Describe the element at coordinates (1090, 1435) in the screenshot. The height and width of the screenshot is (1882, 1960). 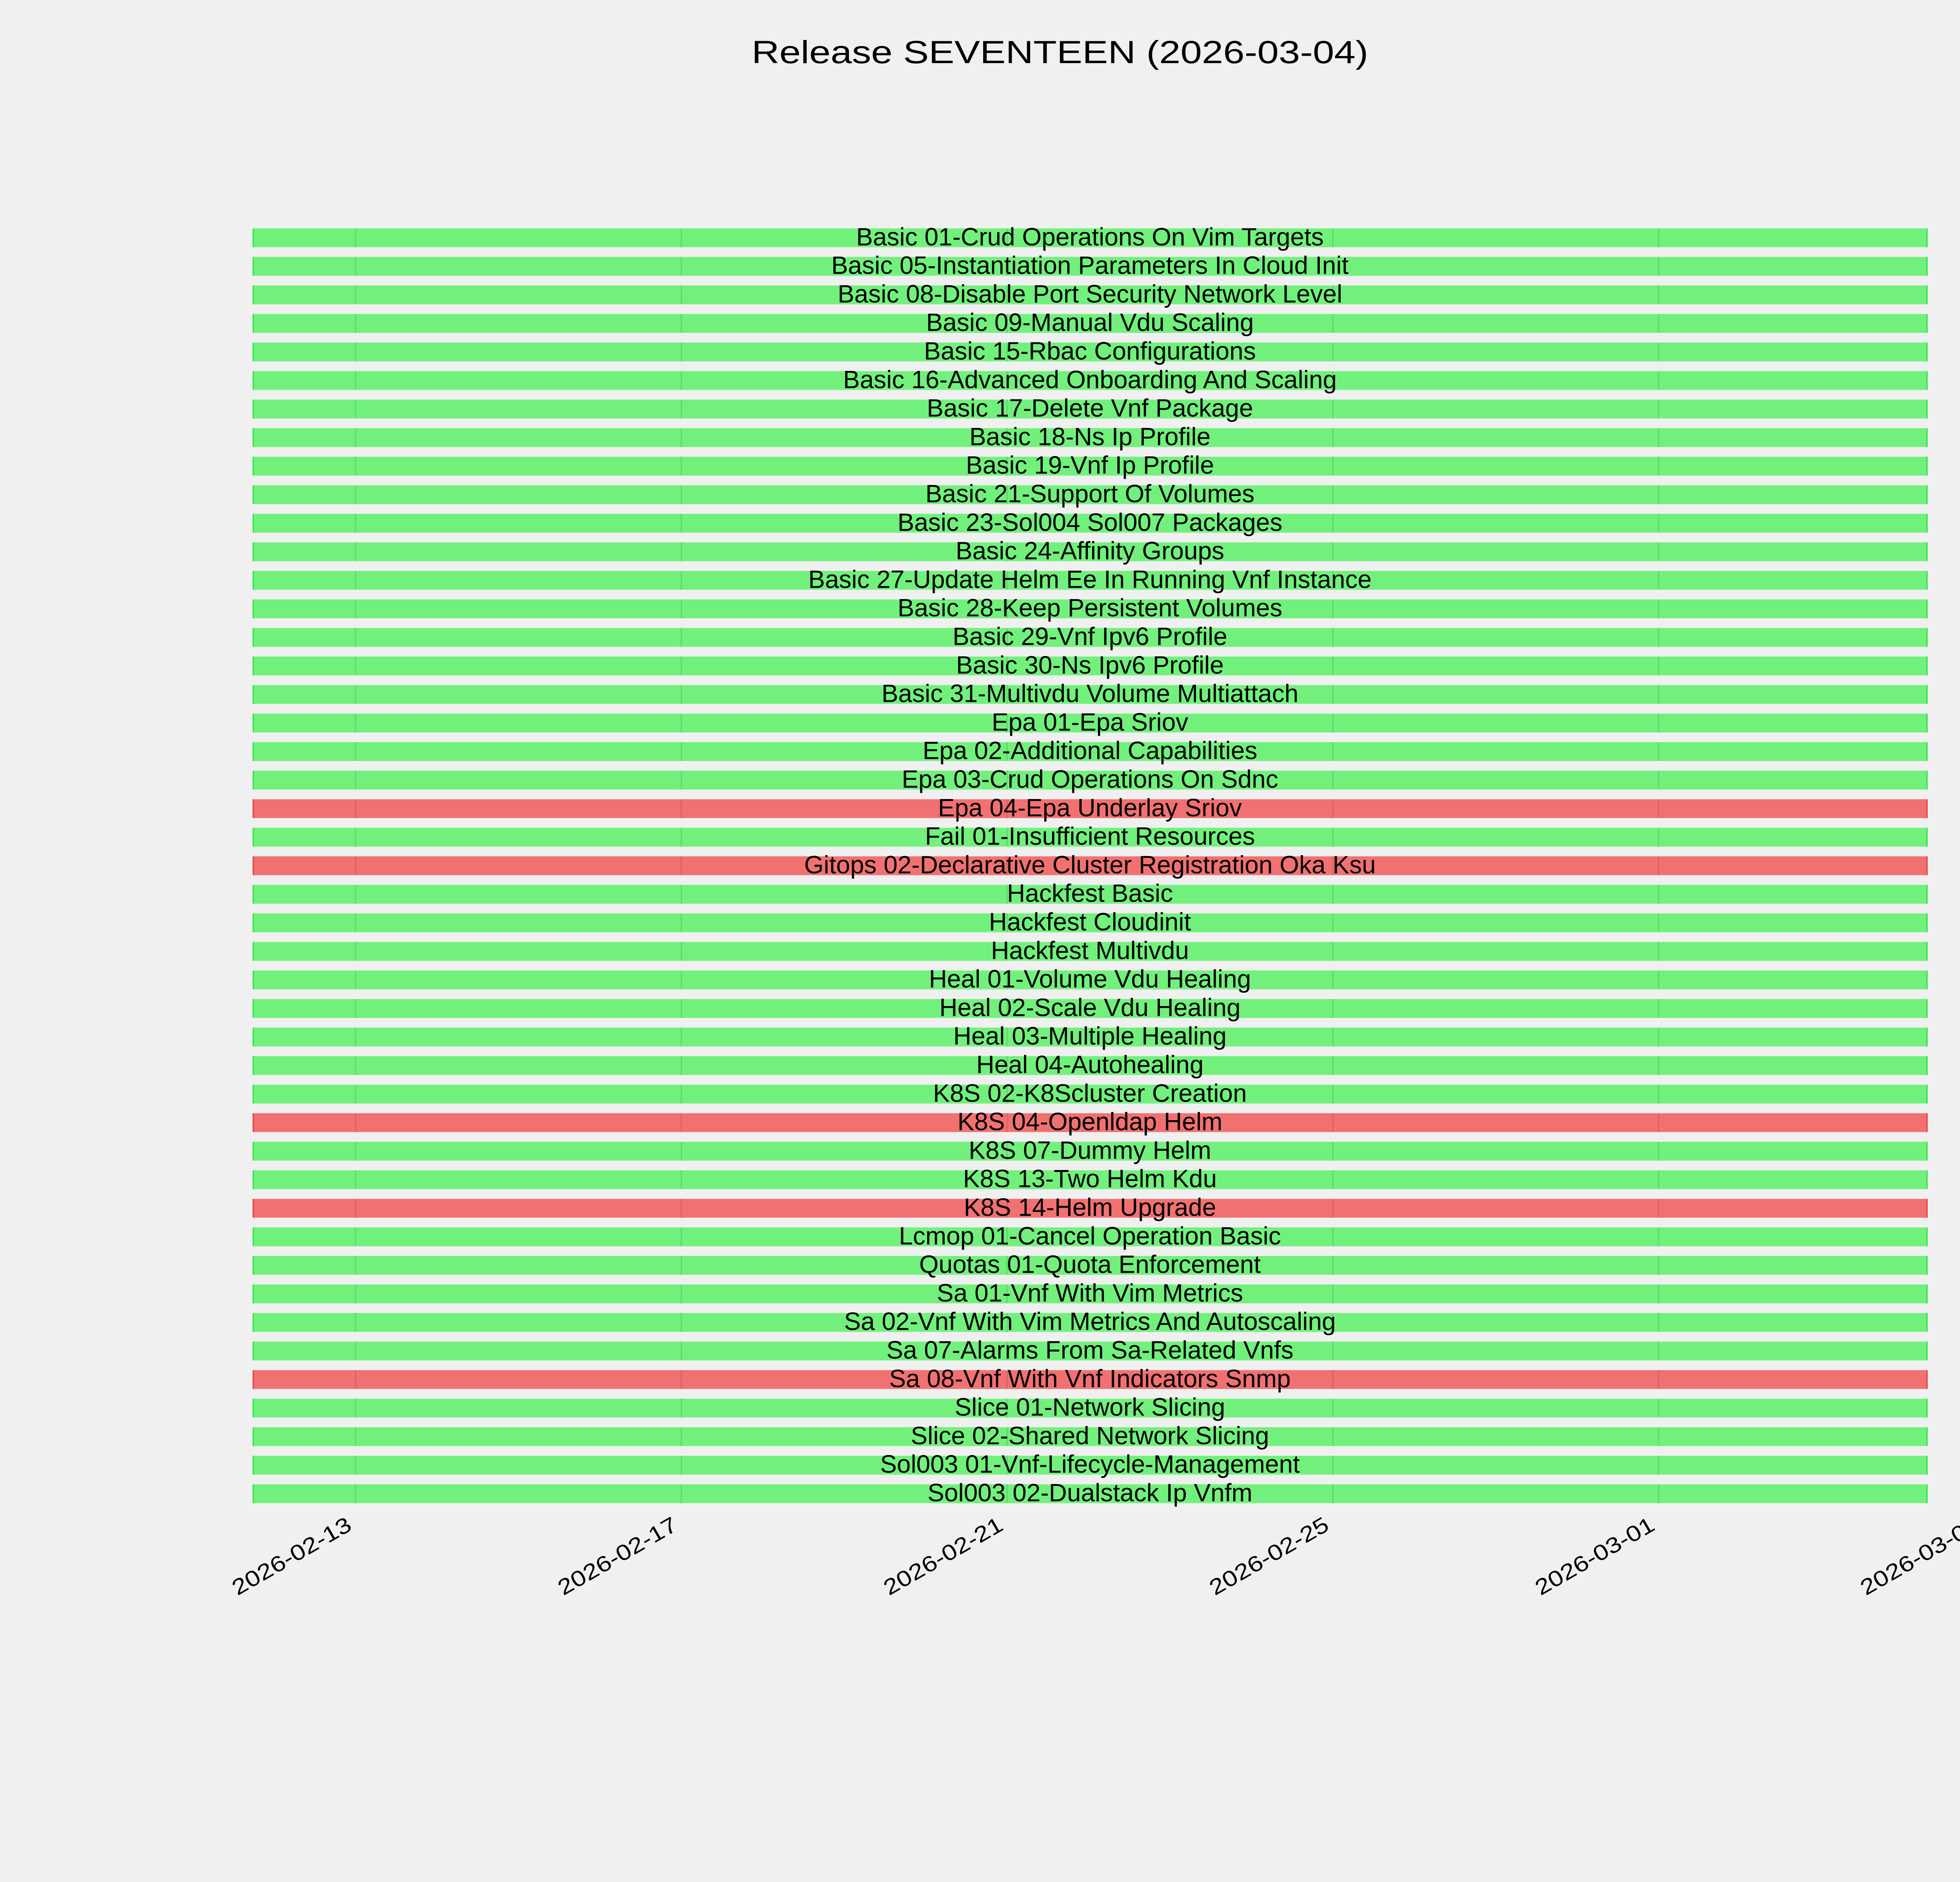
I see `svg-text:Slice 02-Shared Network Slicin: Slice 02-Shared Network Slicing` at that location.